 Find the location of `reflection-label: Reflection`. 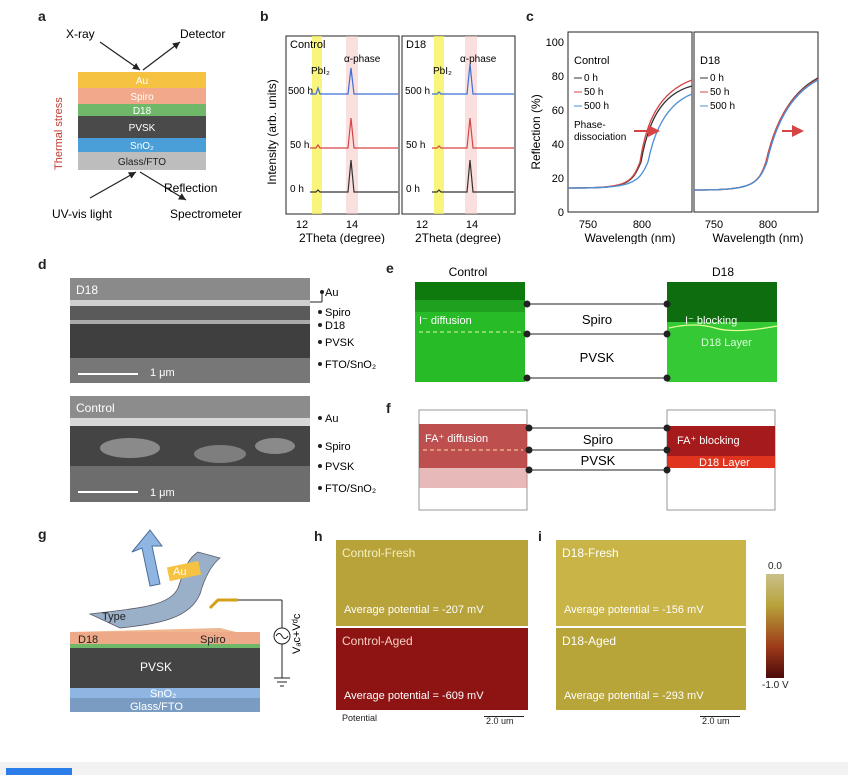

reflection-label: Reflection is located at coordinates (190, 188).